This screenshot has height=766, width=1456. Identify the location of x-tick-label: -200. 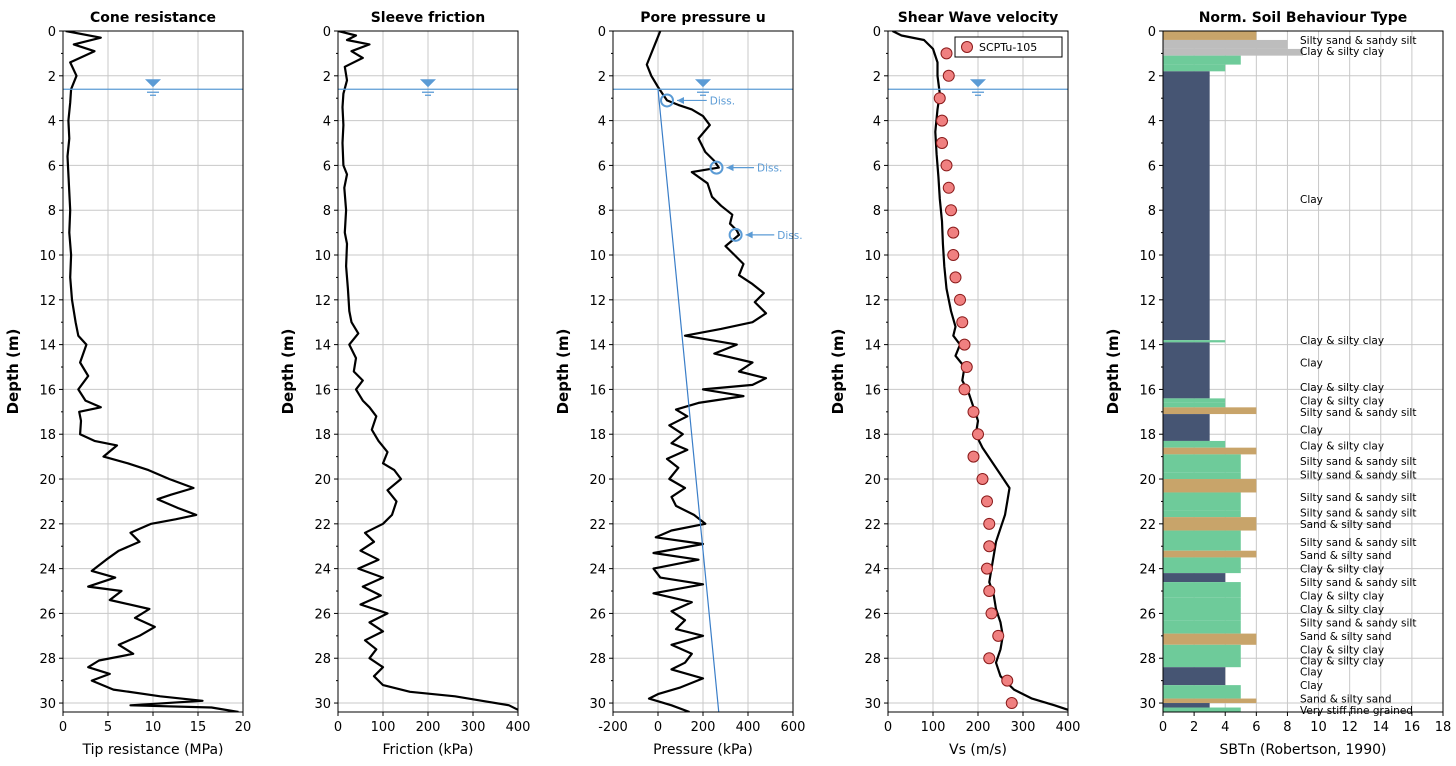
(613, 727).